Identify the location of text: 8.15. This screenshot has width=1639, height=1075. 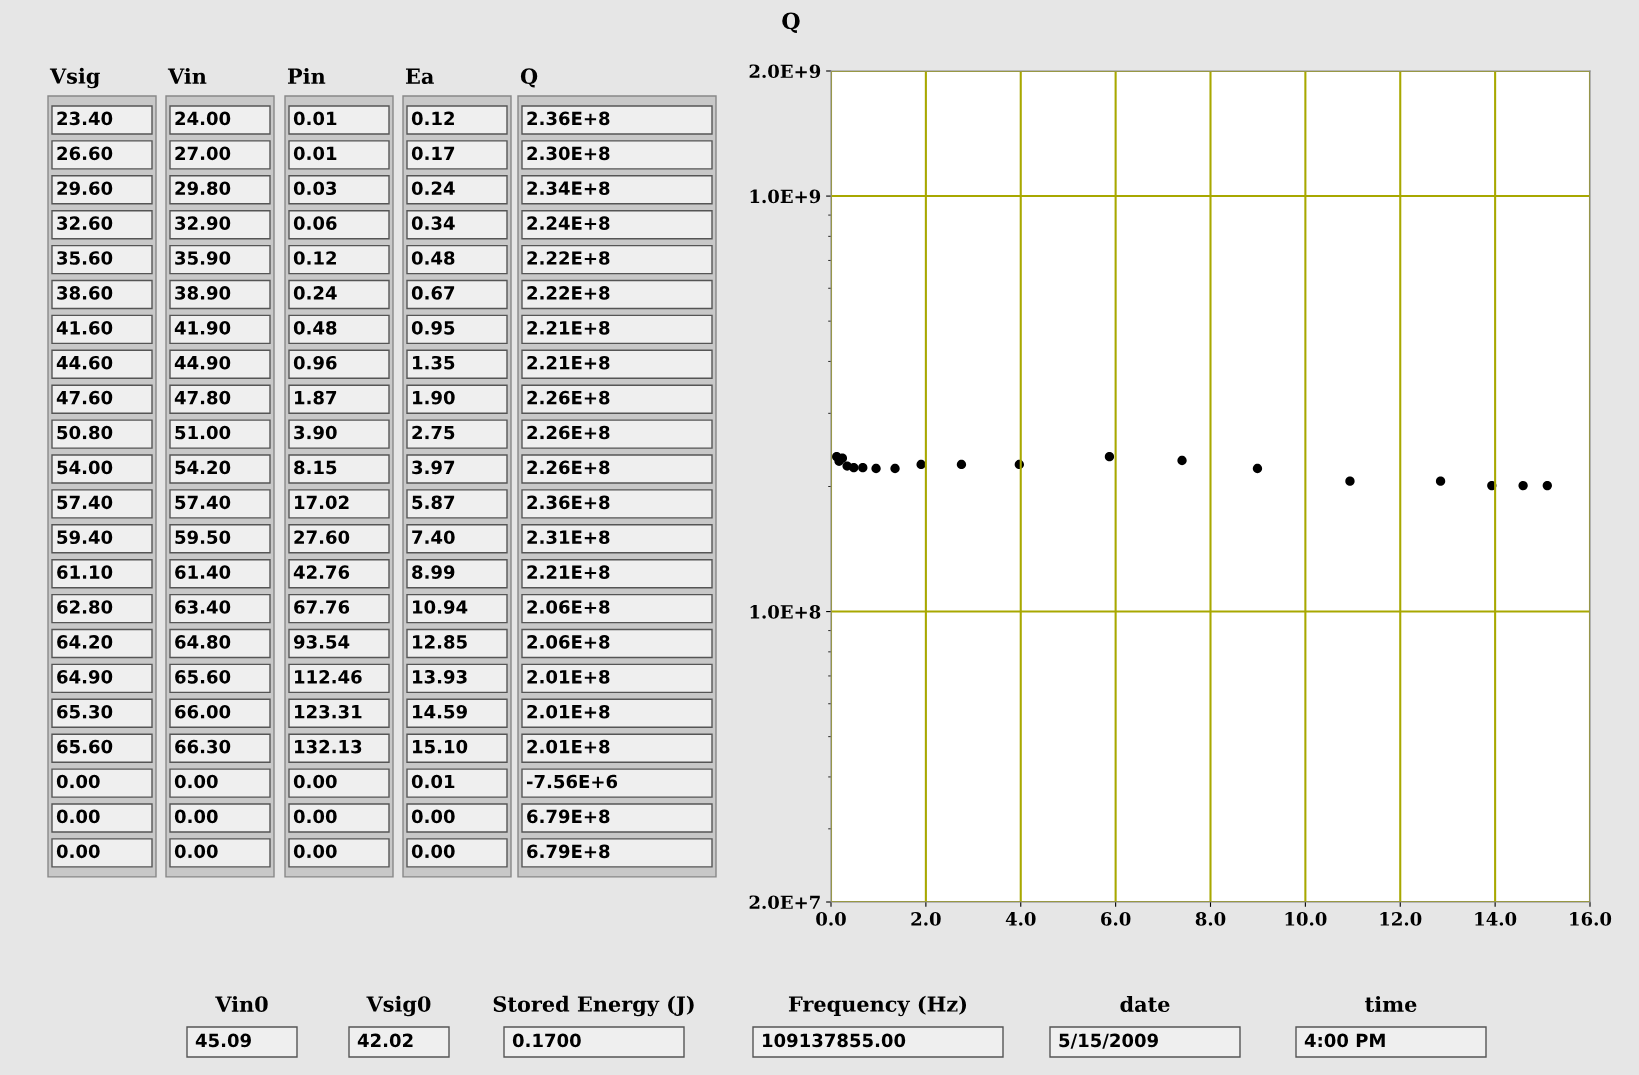
(315, 467).